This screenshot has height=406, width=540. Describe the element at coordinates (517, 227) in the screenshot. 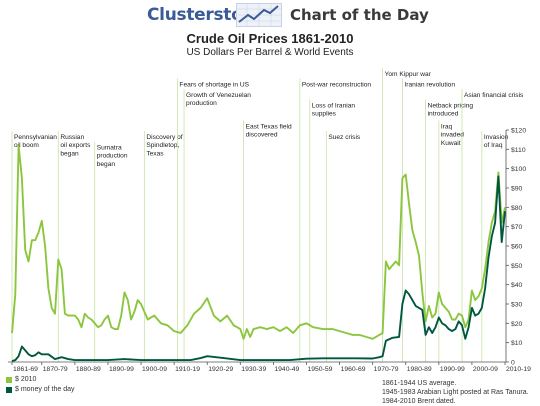

I see `y-tick-label-7: $70` at that location.